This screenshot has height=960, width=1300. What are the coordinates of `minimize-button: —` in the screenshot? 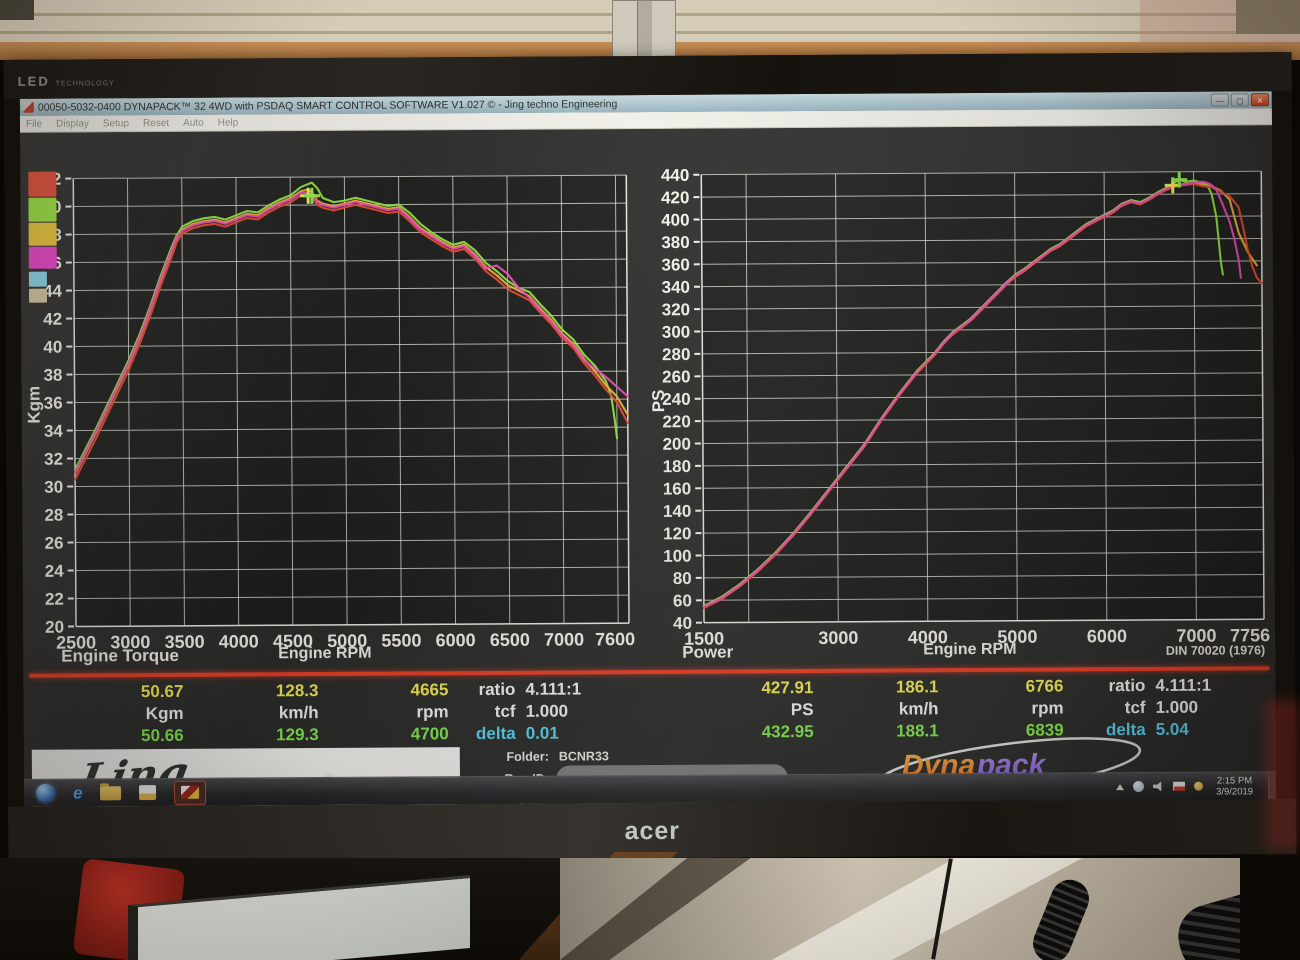 It's located at (1219, 100).